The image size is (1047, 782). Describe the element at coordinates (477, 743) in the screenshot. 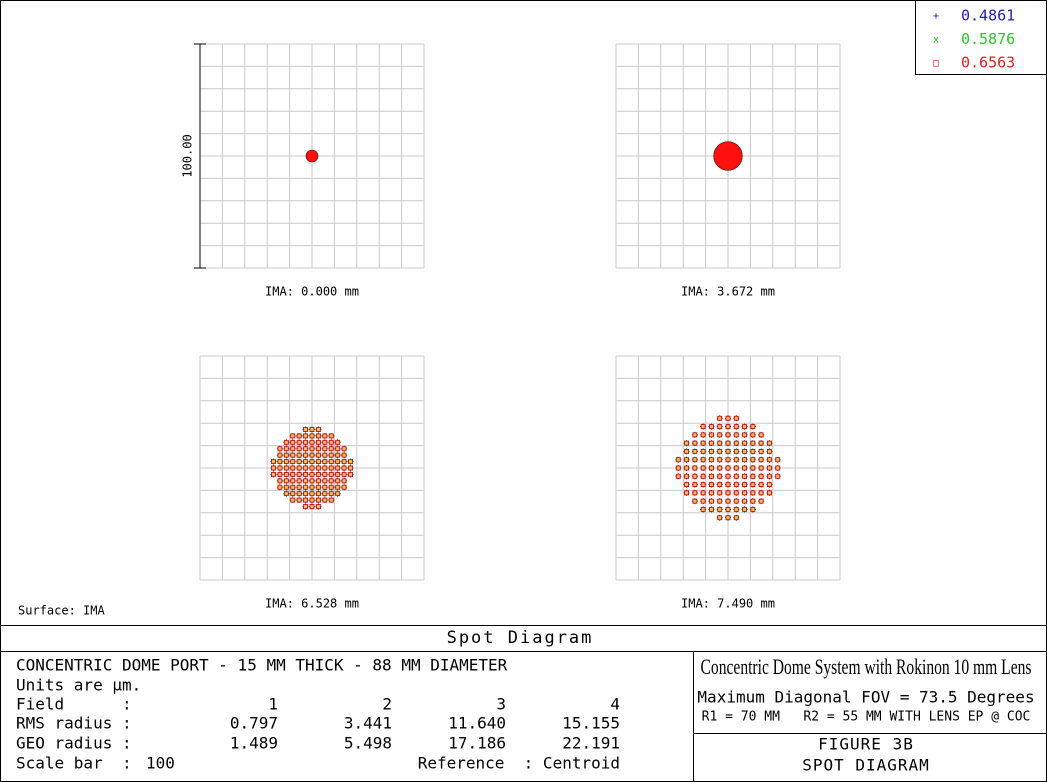

I see `geo-value: 17.186` at that location.